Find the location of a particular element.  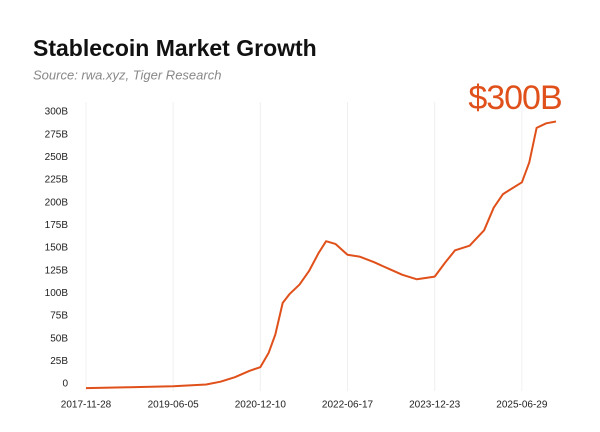

y-tick-label: 25B is located at coordinates (59, 361).